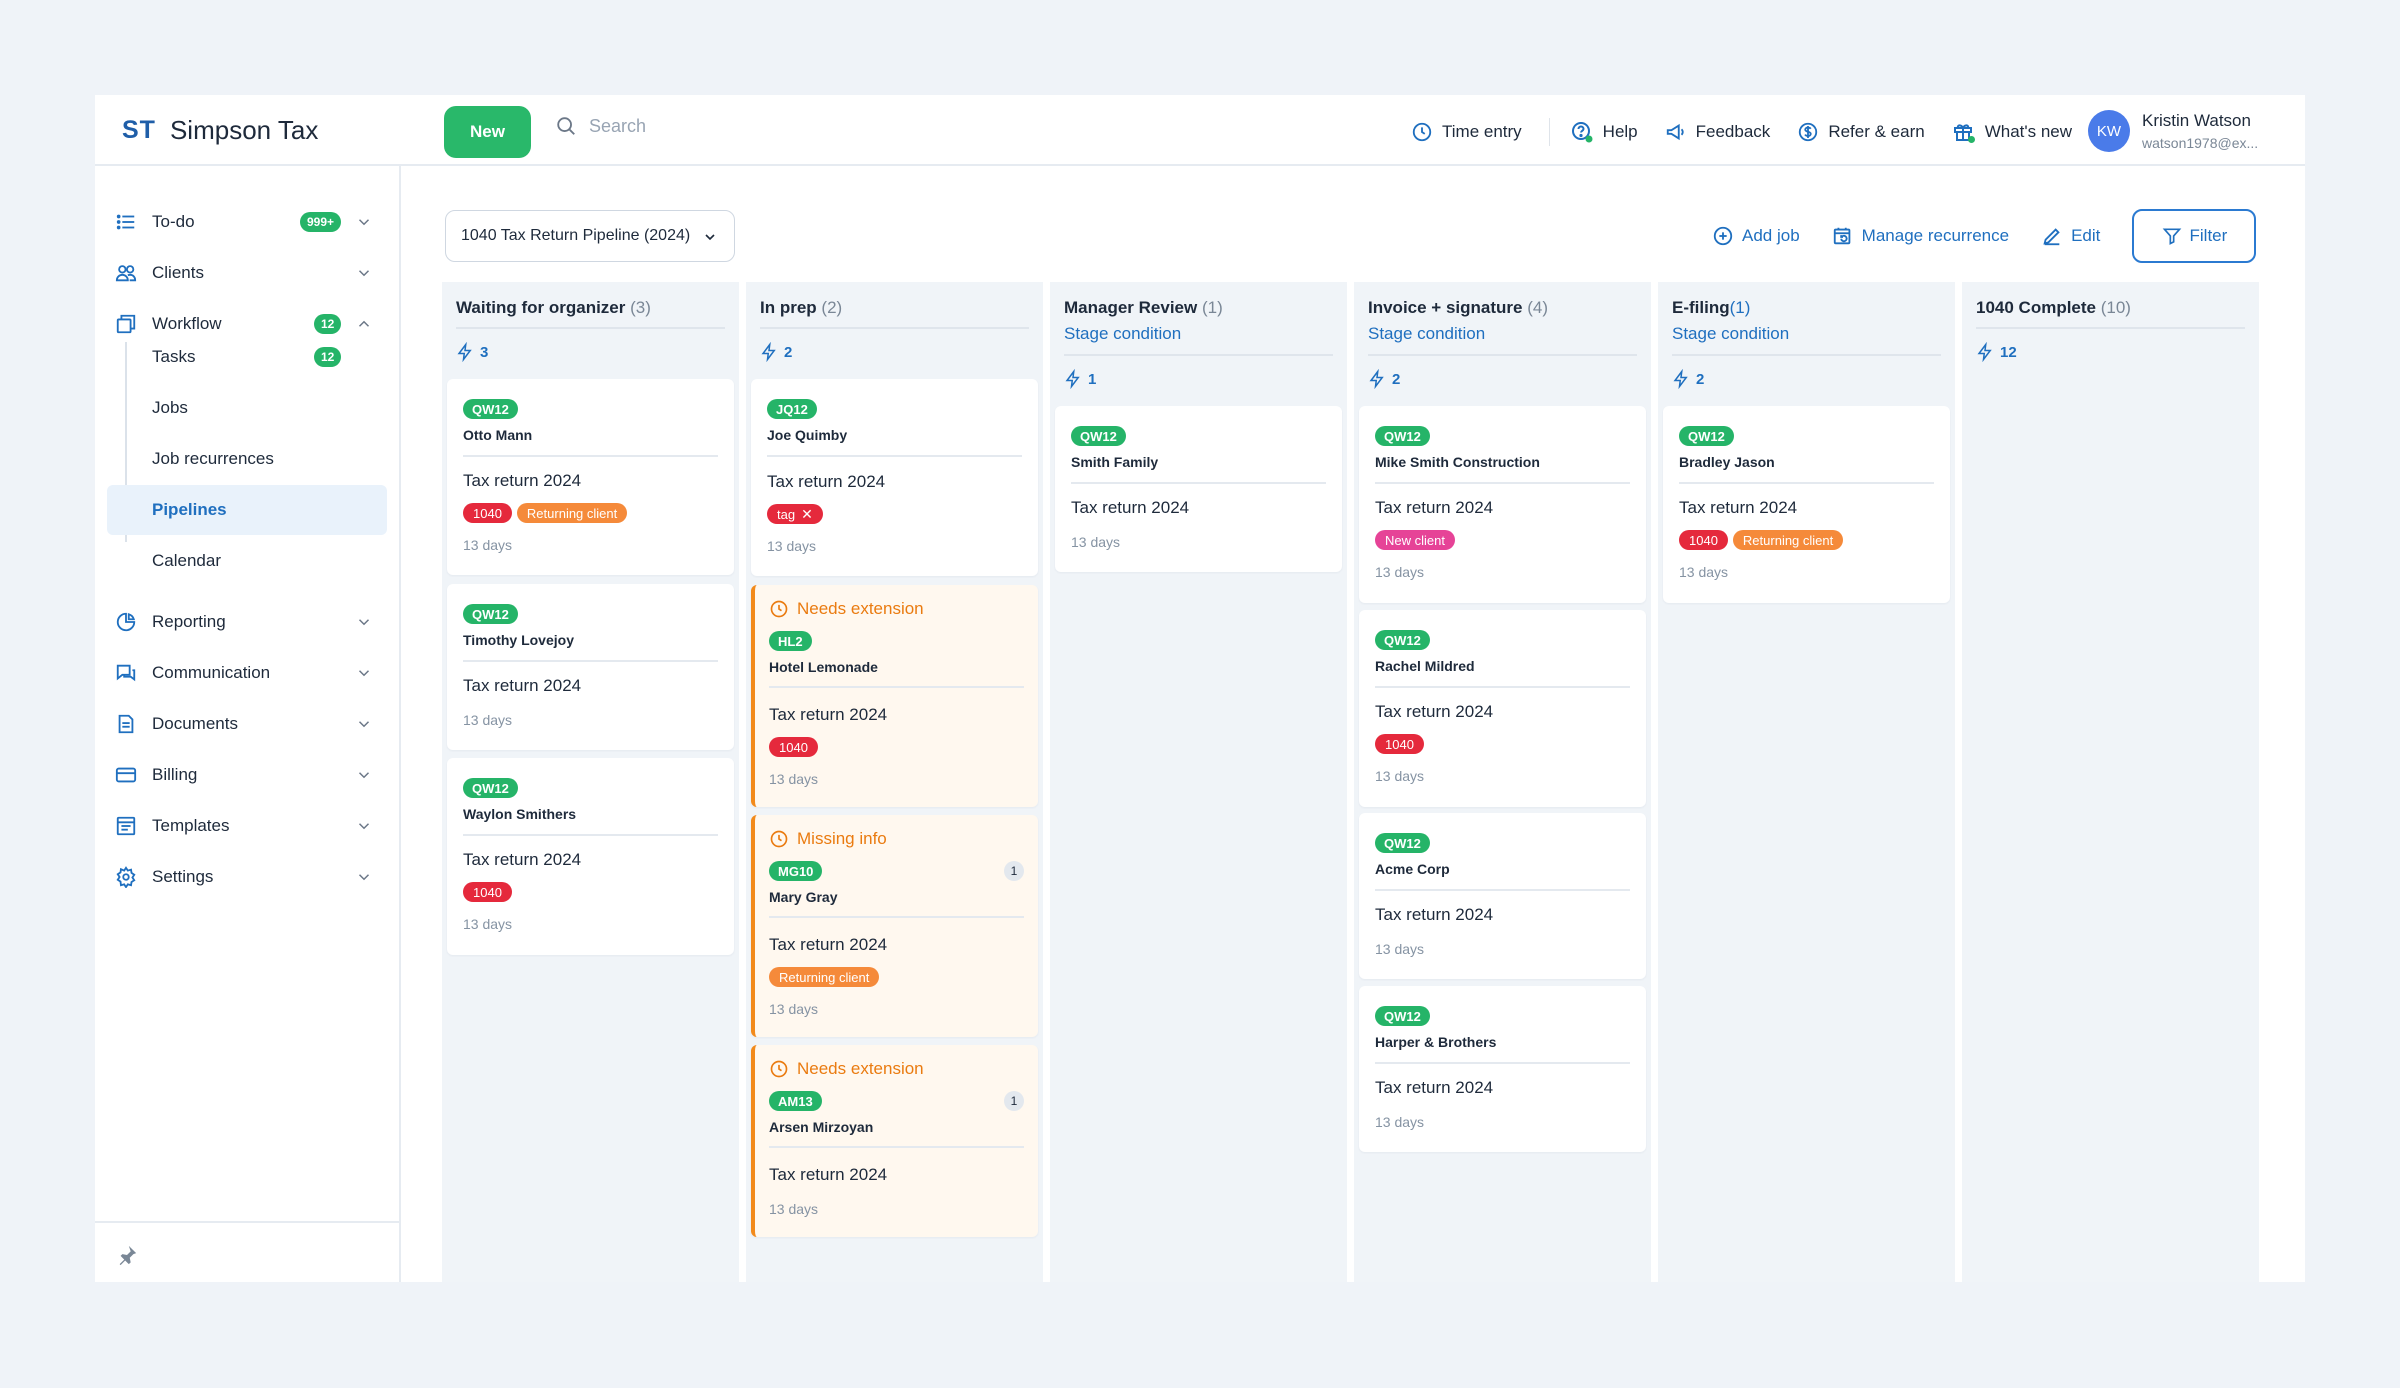 This screenshot has width=2400, height=1388. I want to click on remove-tag-icon: ✕, so click(807, 513).